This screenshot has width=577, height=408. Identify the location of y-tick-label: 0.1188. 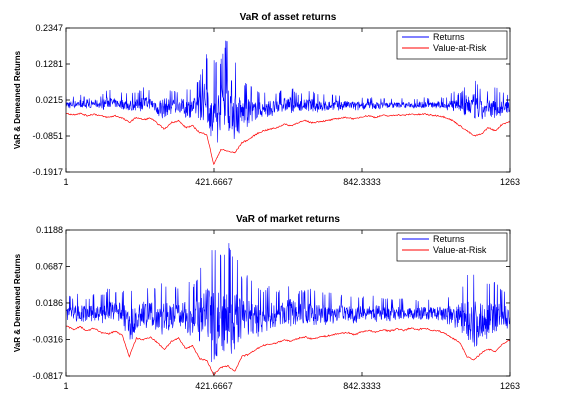
(49, 230).